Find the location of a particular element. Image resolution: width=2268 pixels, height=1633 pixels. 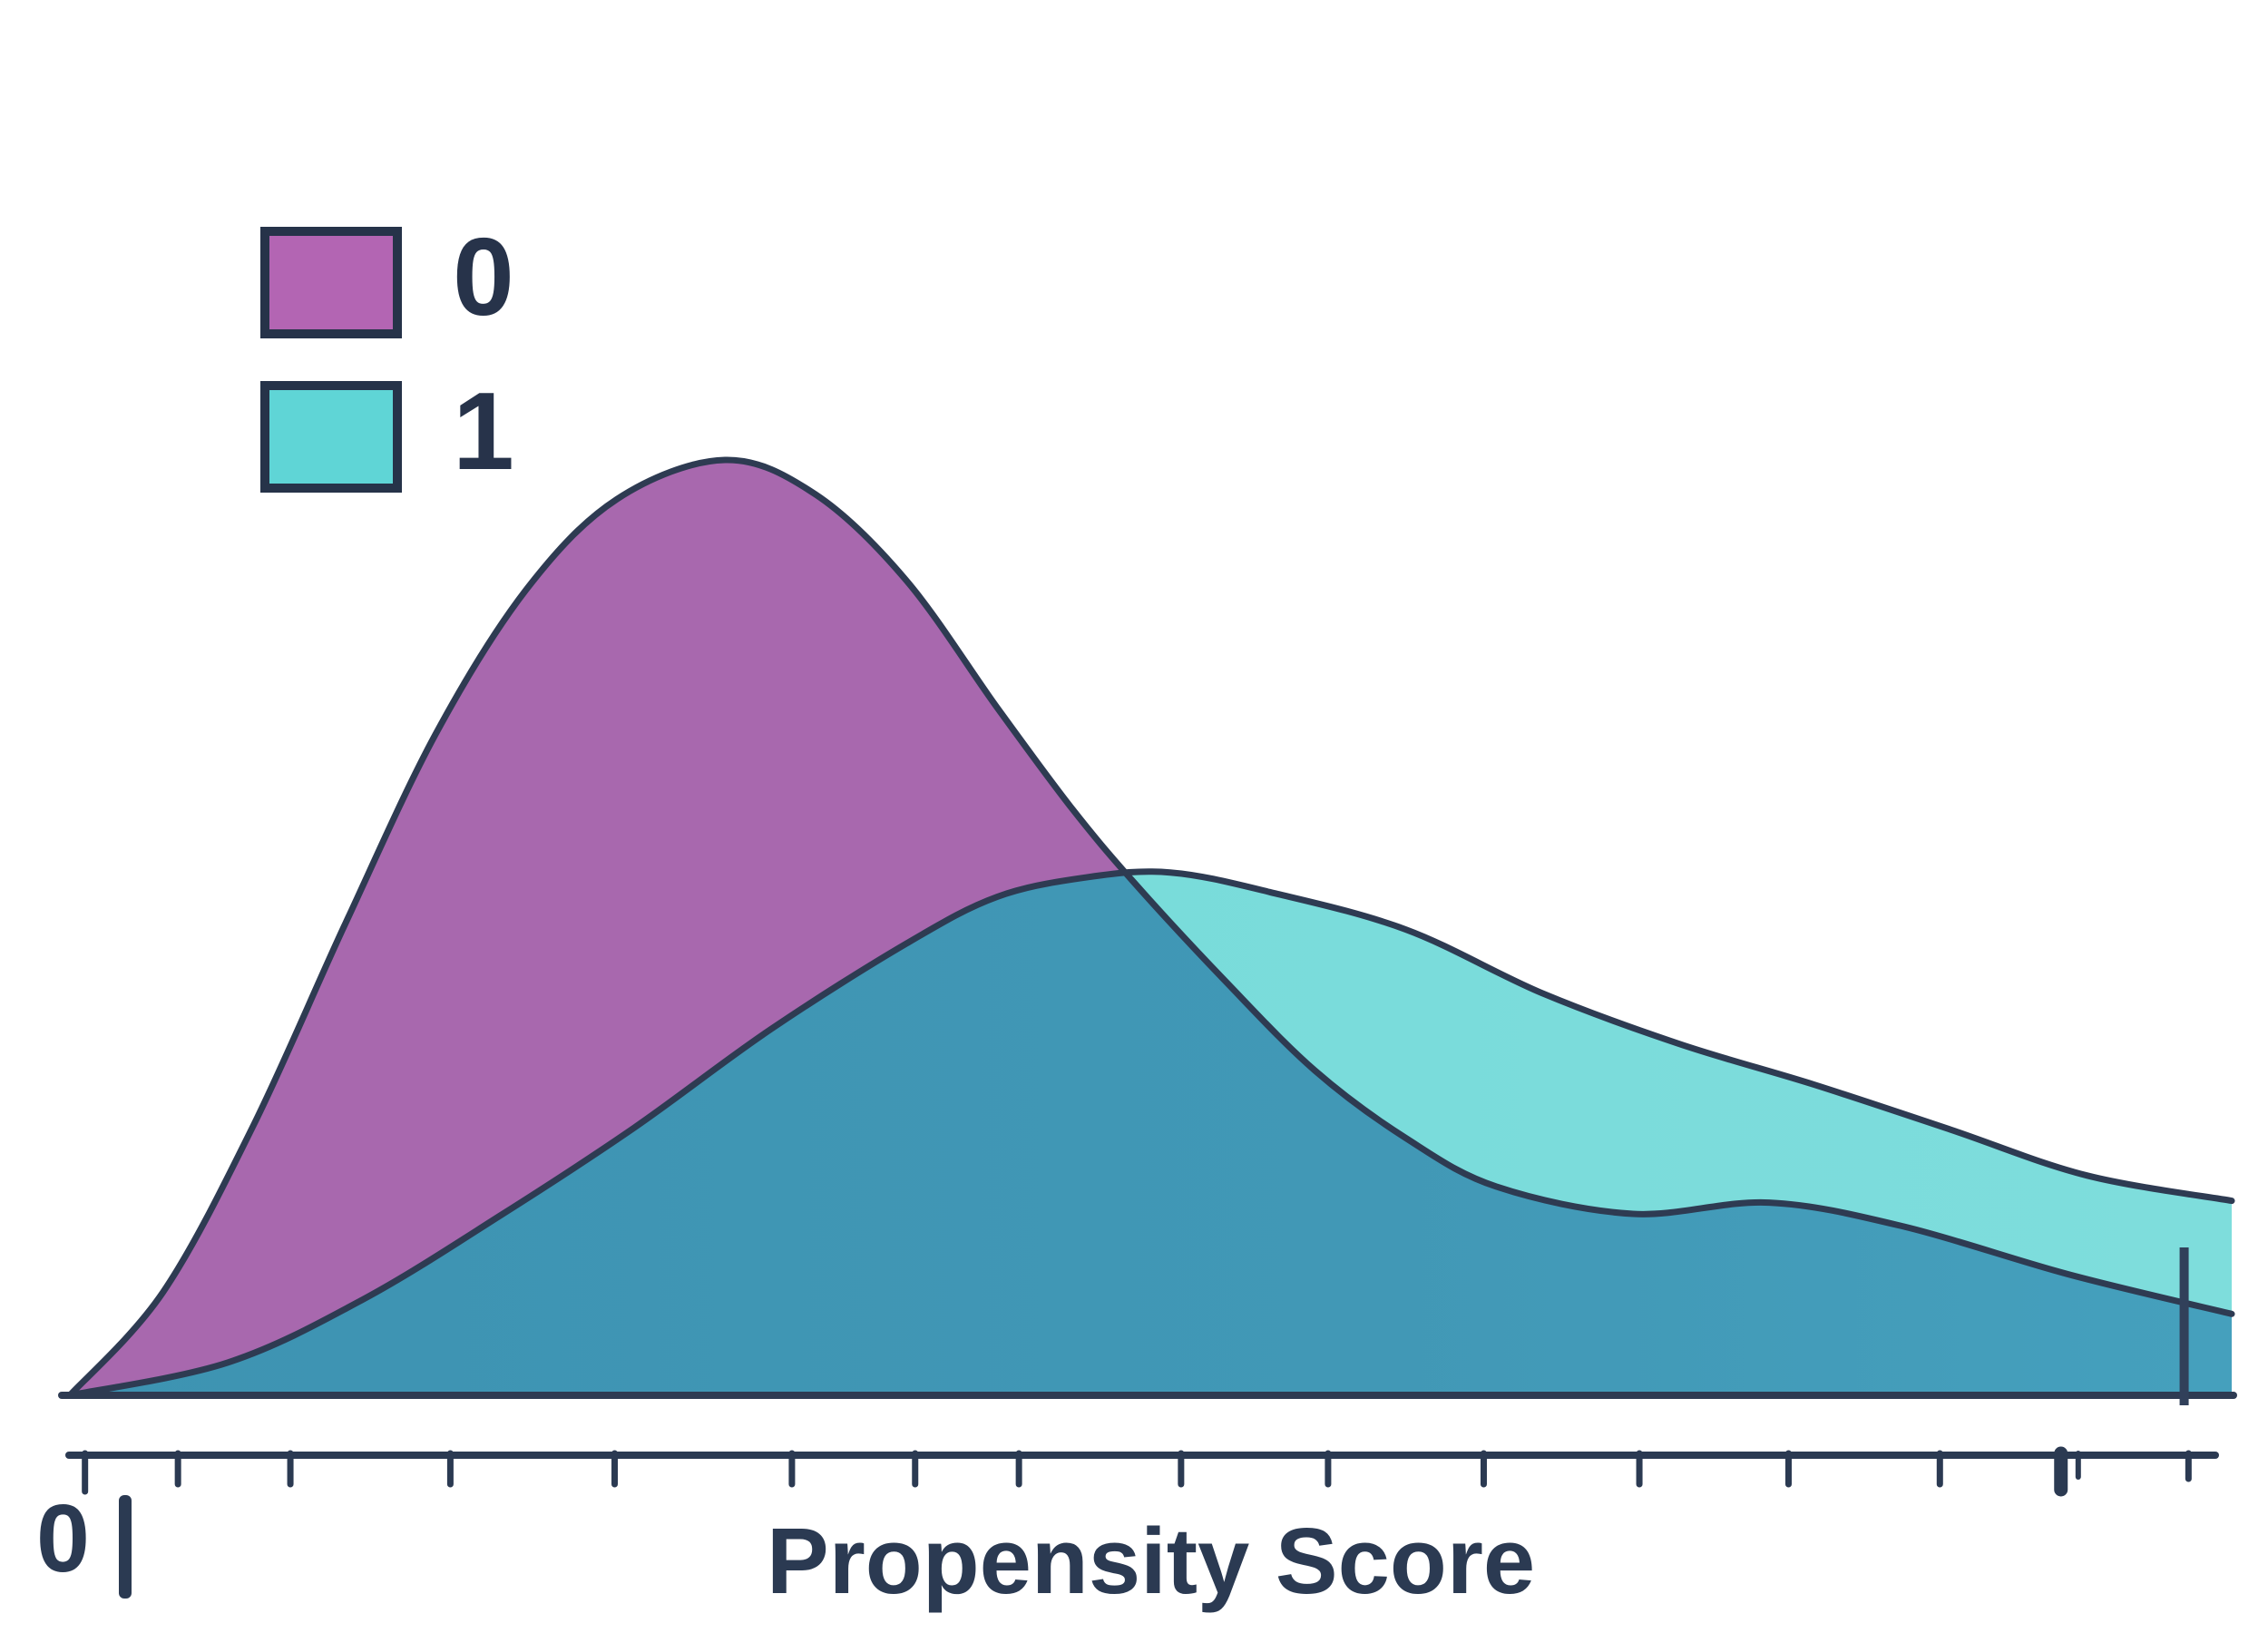

legend-label-group-0: 0 is located at coordinates (484, 276).